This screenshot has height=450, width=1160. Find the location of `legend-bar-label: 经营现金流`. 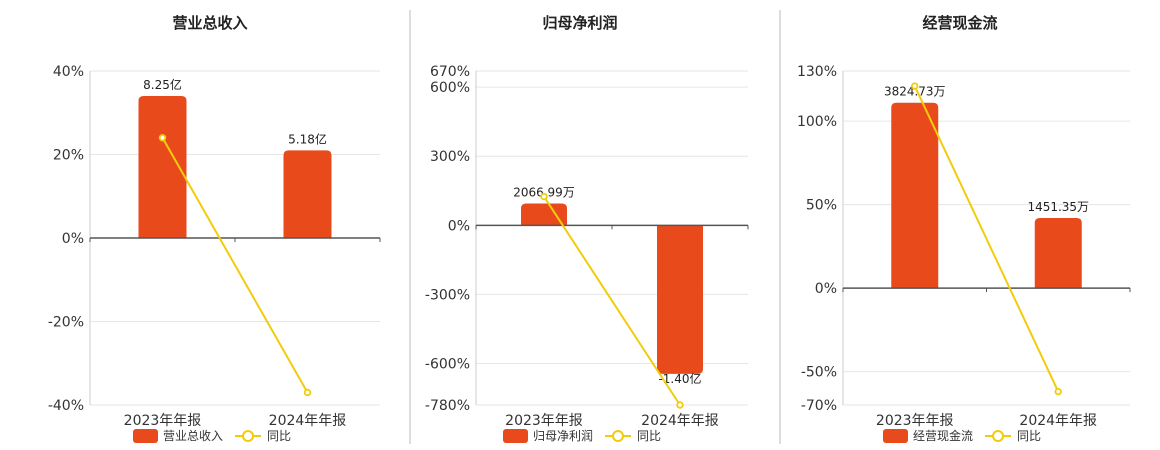

legend-bar-label: 经营现金流 is located at coordinates (943, 435).